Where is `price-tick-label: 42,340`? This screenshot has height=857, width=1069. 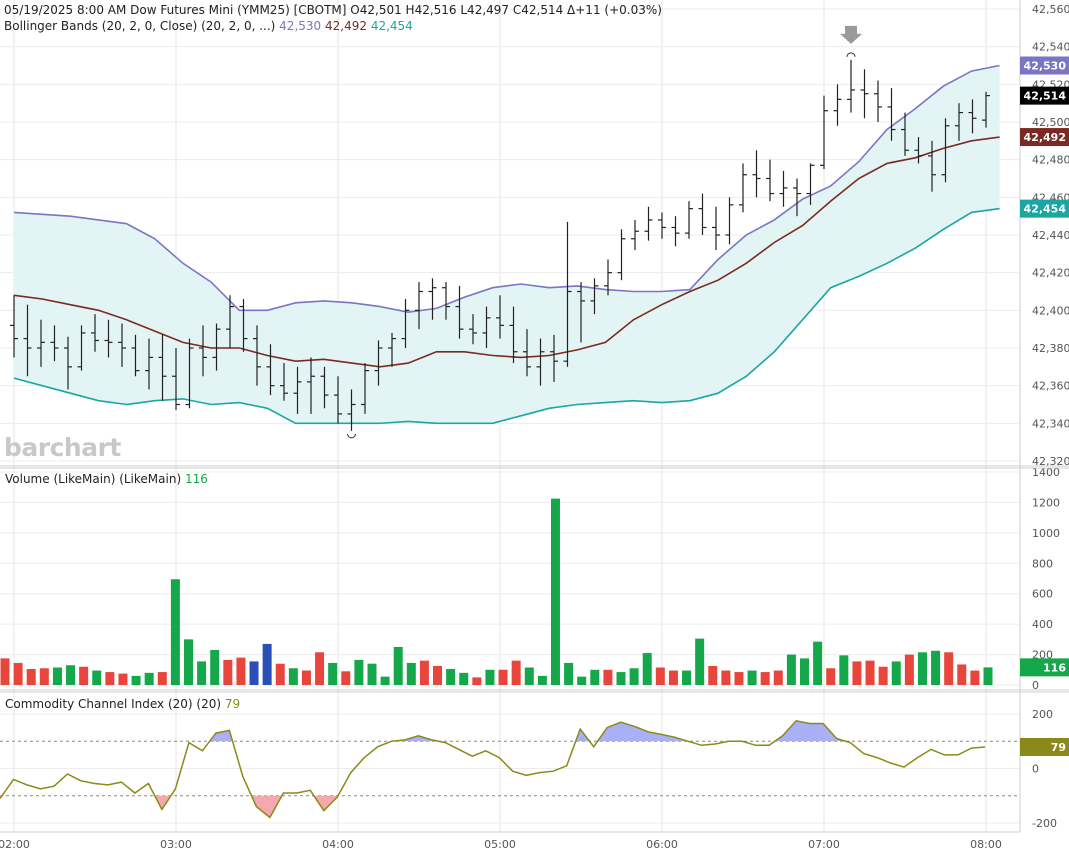 price-tick-label: 42,340 is located at coordinates (1050, 423).